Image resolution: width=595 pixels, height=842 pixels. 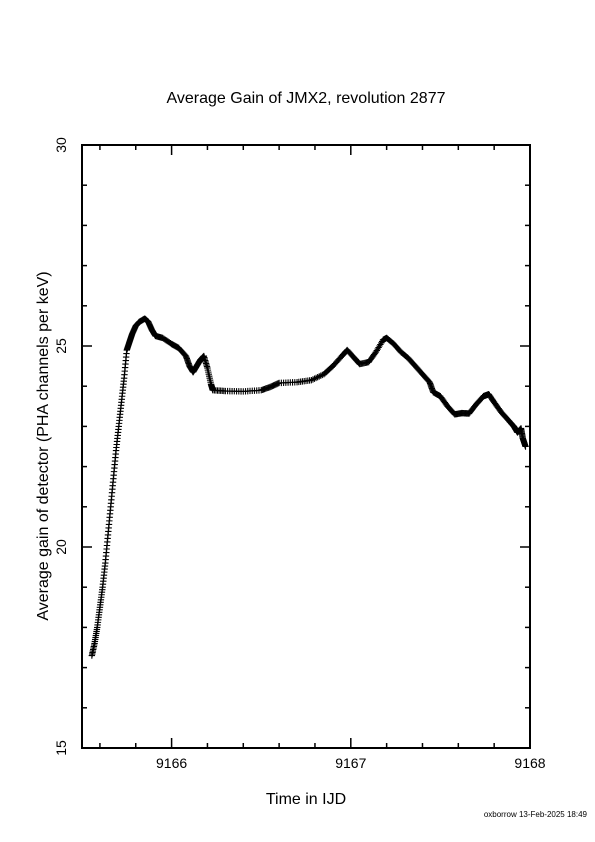 What do you see at coordinates (536, 814) in the screenshot?
I see `footer-stamp: oxborrow 13-Feb-2025 18:49` at bounding box center [536, 814].